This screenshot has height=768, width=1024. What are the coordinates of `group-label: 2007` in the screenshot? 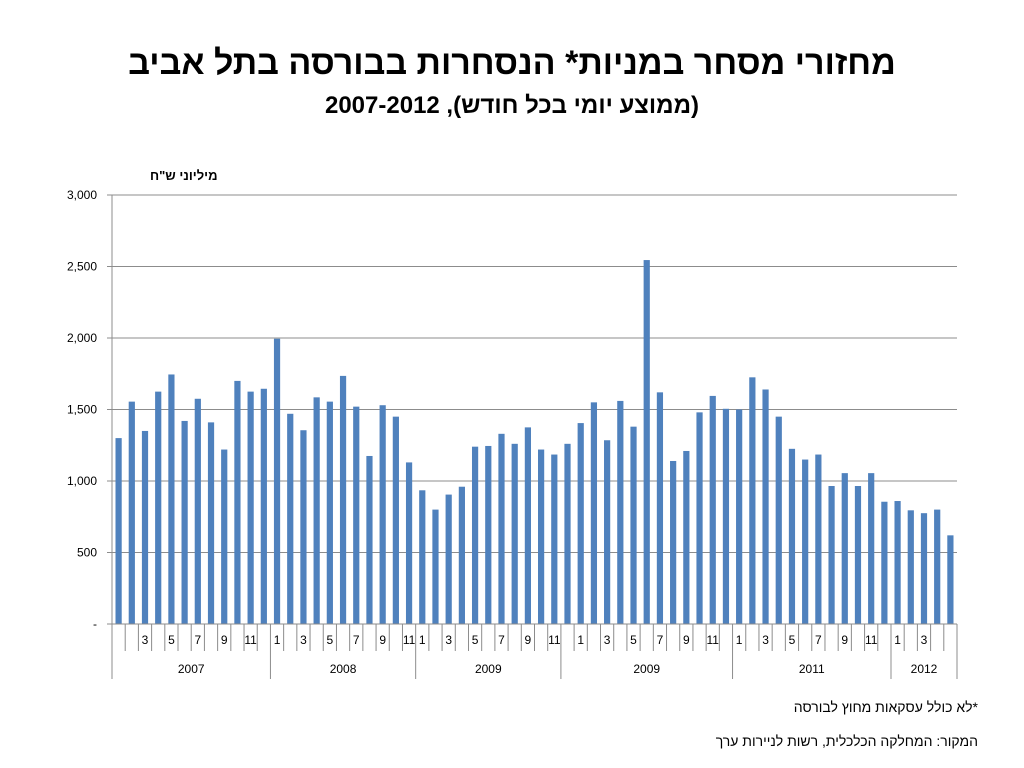 It's located at (191, 669).